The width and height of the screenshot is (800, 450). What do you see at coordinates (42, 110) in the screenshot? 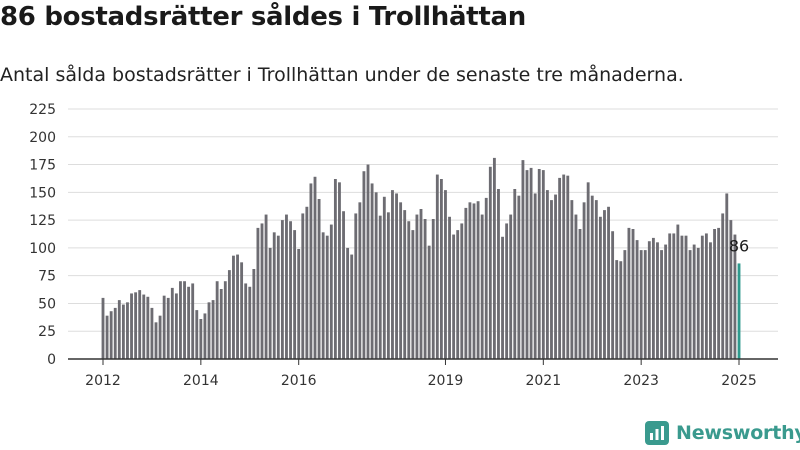
I see `y-tick-label: 225` at bounding box center [42, 110].